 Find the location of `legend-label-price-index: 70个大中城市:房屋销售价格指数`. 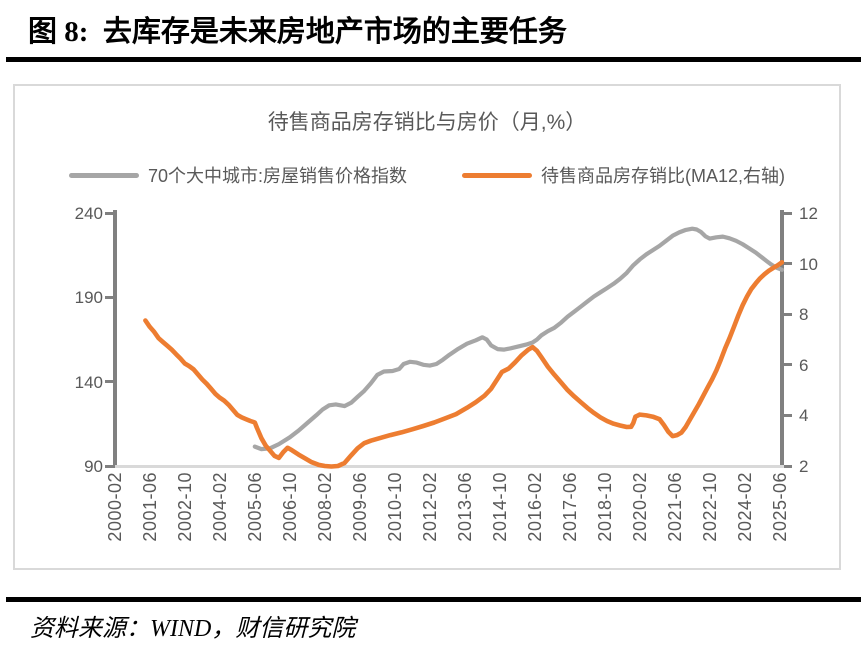

legend-label-price-index: 70个大中城市:房屋销售价格指数 is located at coordinates (277, 176).